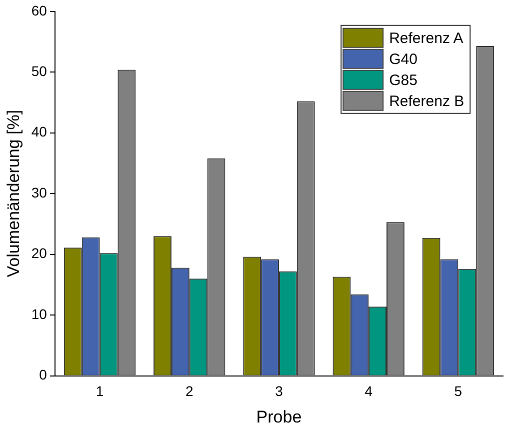 The image size is (505, 432). What do you see at coordinates (279, 391) in the screenshot?
I see `x-tick-label: 3` at bounding box center [279, 391].